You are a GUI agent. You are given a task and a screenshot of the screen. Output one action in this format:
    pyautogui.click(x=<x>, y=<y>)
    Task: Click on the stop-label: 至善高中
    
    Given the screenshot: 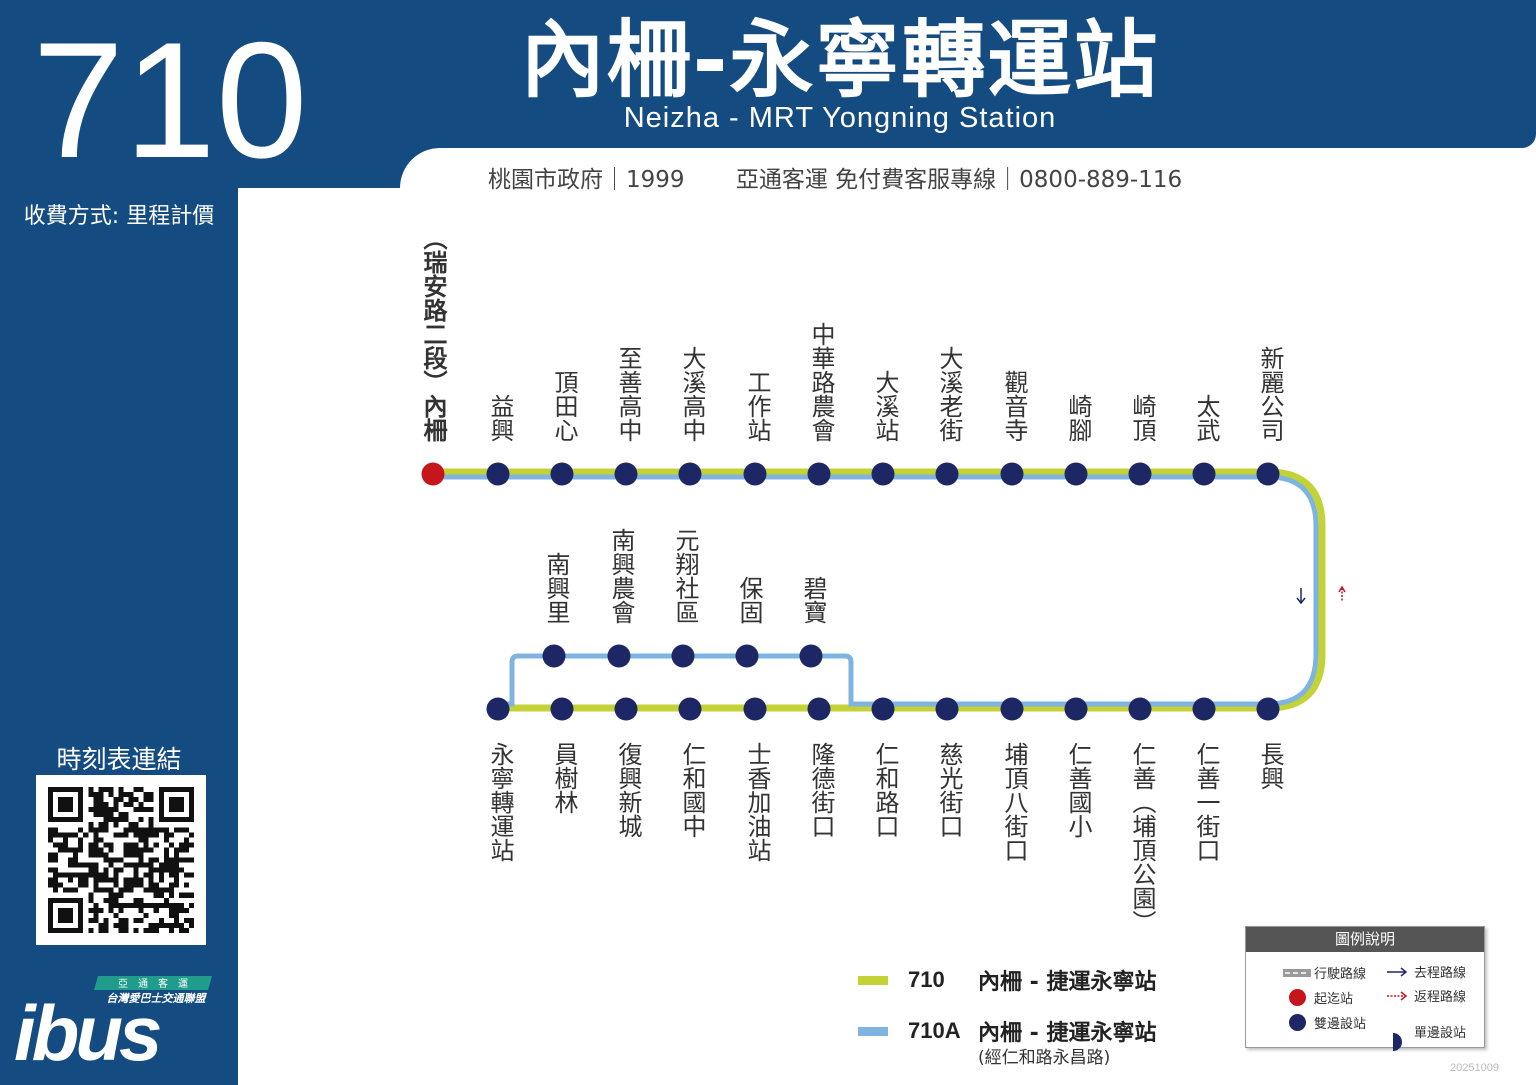 What is the action you would take?
    pyautogui.click(x=628, y=394)
    